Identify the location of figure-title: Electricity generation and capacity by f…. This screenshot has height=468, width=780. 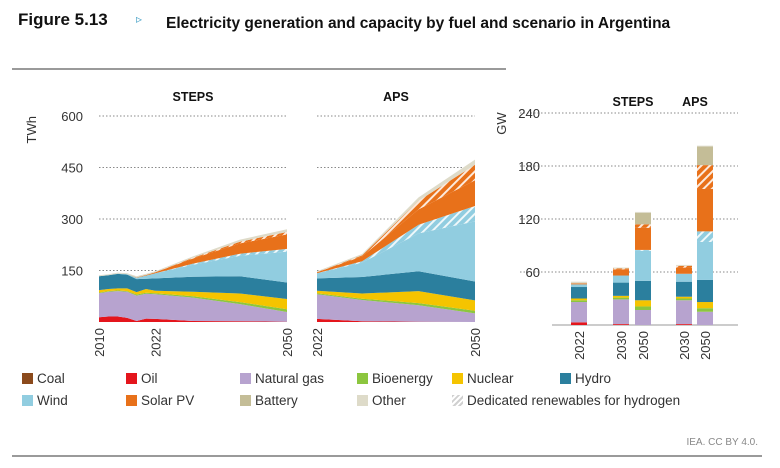
(418, 23).